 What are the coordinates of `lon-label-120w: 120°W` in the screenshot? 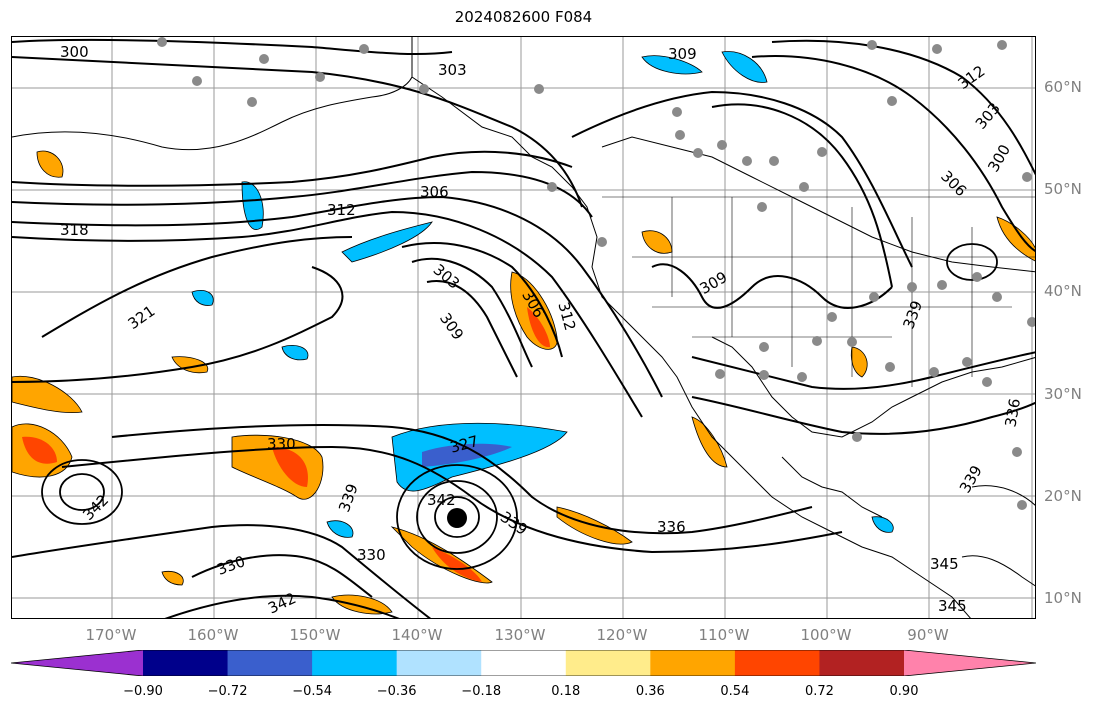 It's located at (622, 635).